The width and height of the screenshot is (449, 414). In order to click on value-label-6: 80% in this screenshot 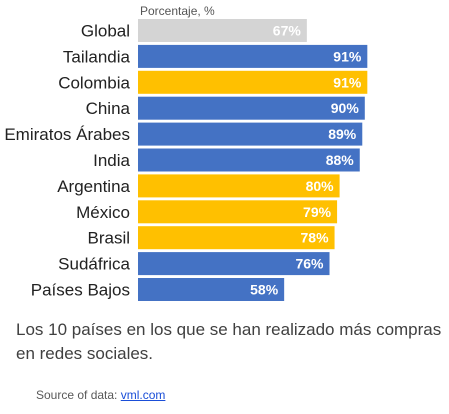, I will do `click(320, 186)`.